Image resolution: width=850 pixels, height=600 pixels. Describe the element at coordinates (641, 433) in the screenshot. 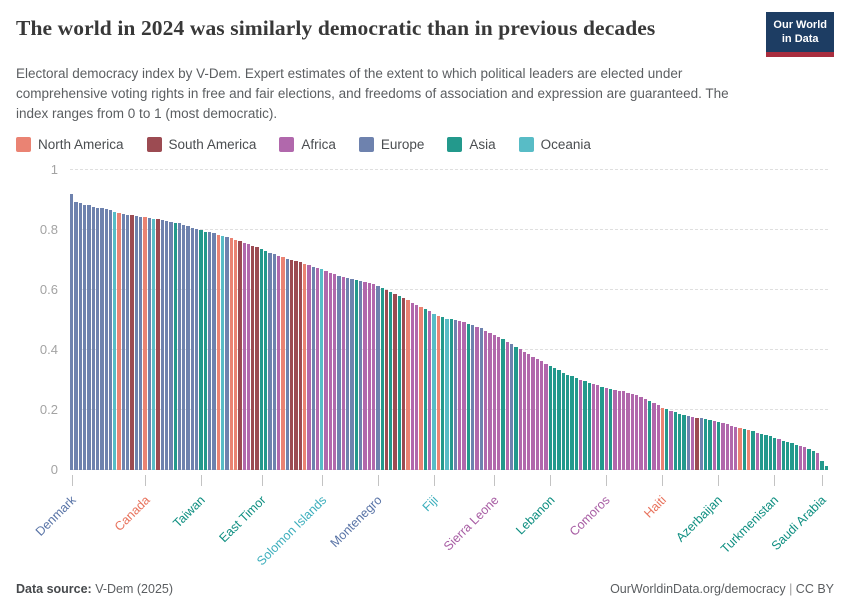

I see `bar-burkina-faso` at that location.